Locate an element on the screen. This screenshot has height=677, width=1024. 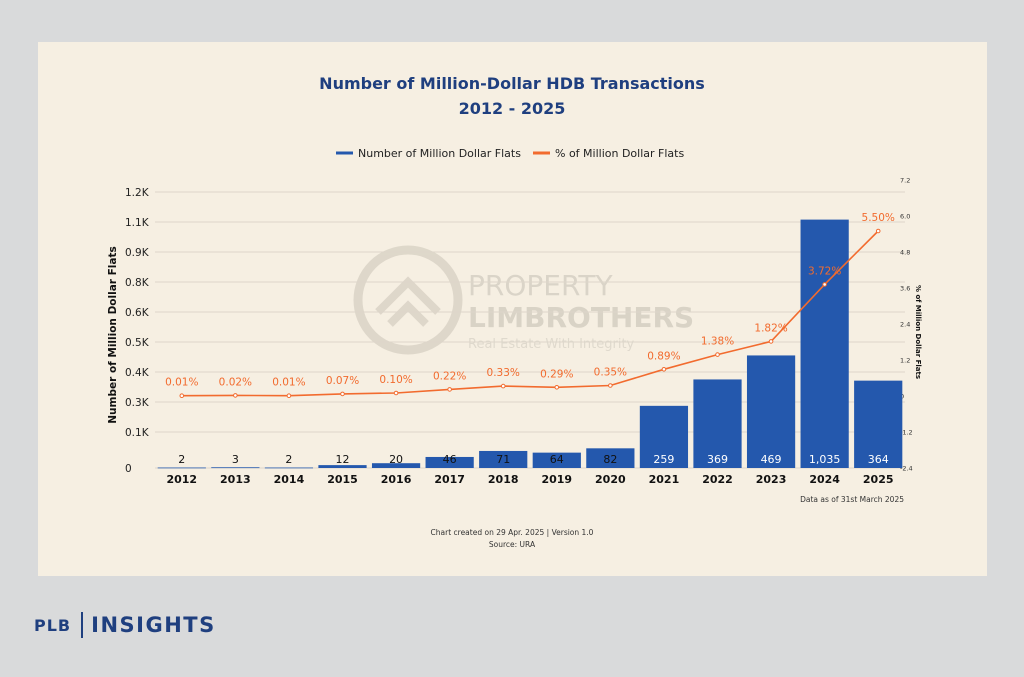
x-tick-label: 2023 is located at coordinates (771, 479).